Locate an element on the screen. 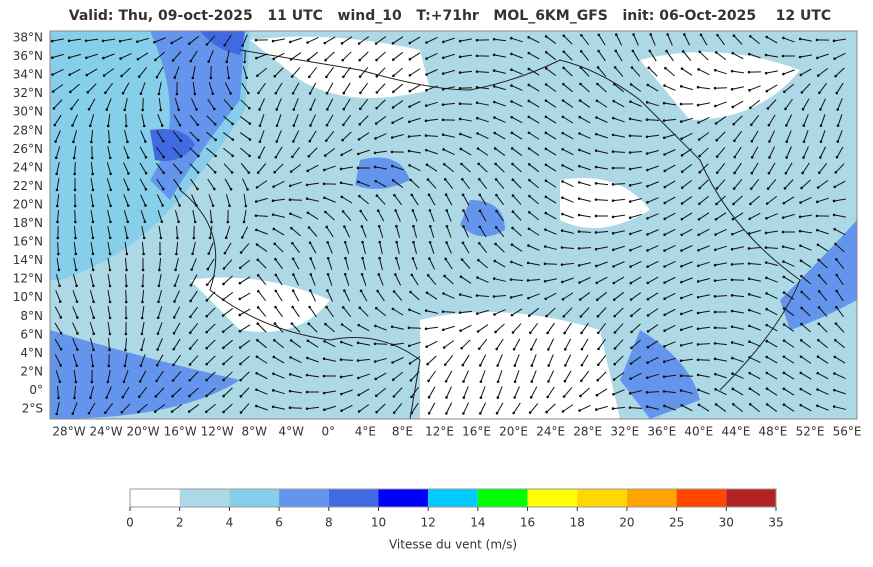 This screenshot has height=567, width=873. lat-label: 14°N is located at coordinates (28, 260).